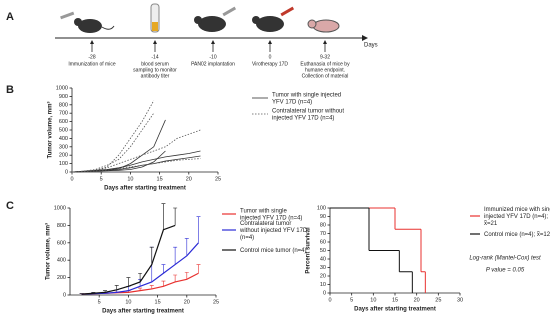  I want to click on event-label: Collection of material, so click(325, 76).